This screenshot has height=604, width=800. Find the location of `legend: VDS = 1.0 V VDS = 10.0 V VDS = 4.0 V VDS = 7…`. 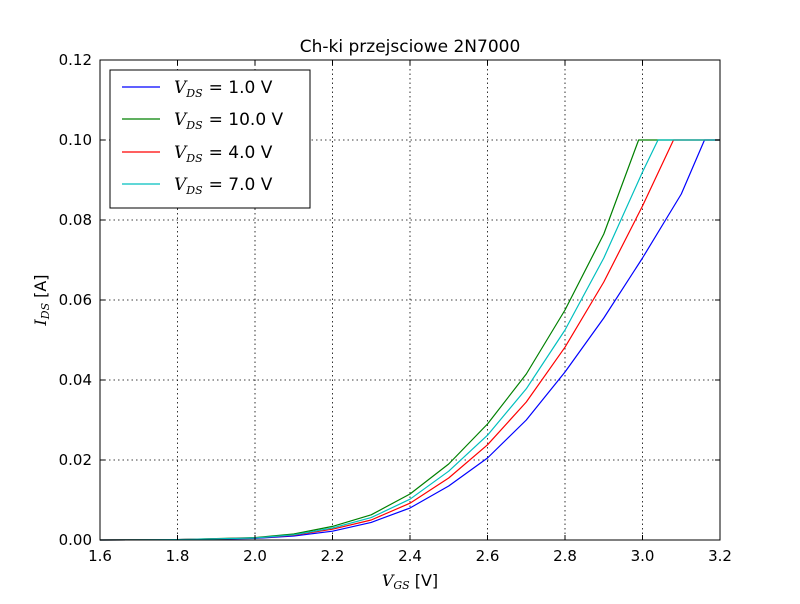

legend: VDS = 1.0 V VDS = 10.0 V VDS = 4.0 V VDS = 7… is located at coordinates (210, 139).